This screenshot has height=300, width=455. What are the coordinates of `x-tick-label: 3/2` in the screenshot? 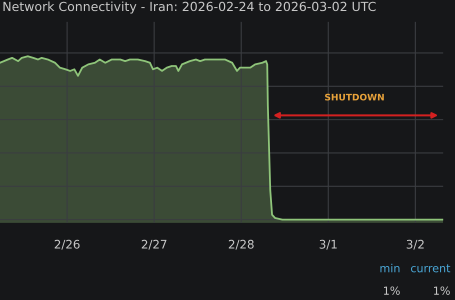 It's located at (415, 245).